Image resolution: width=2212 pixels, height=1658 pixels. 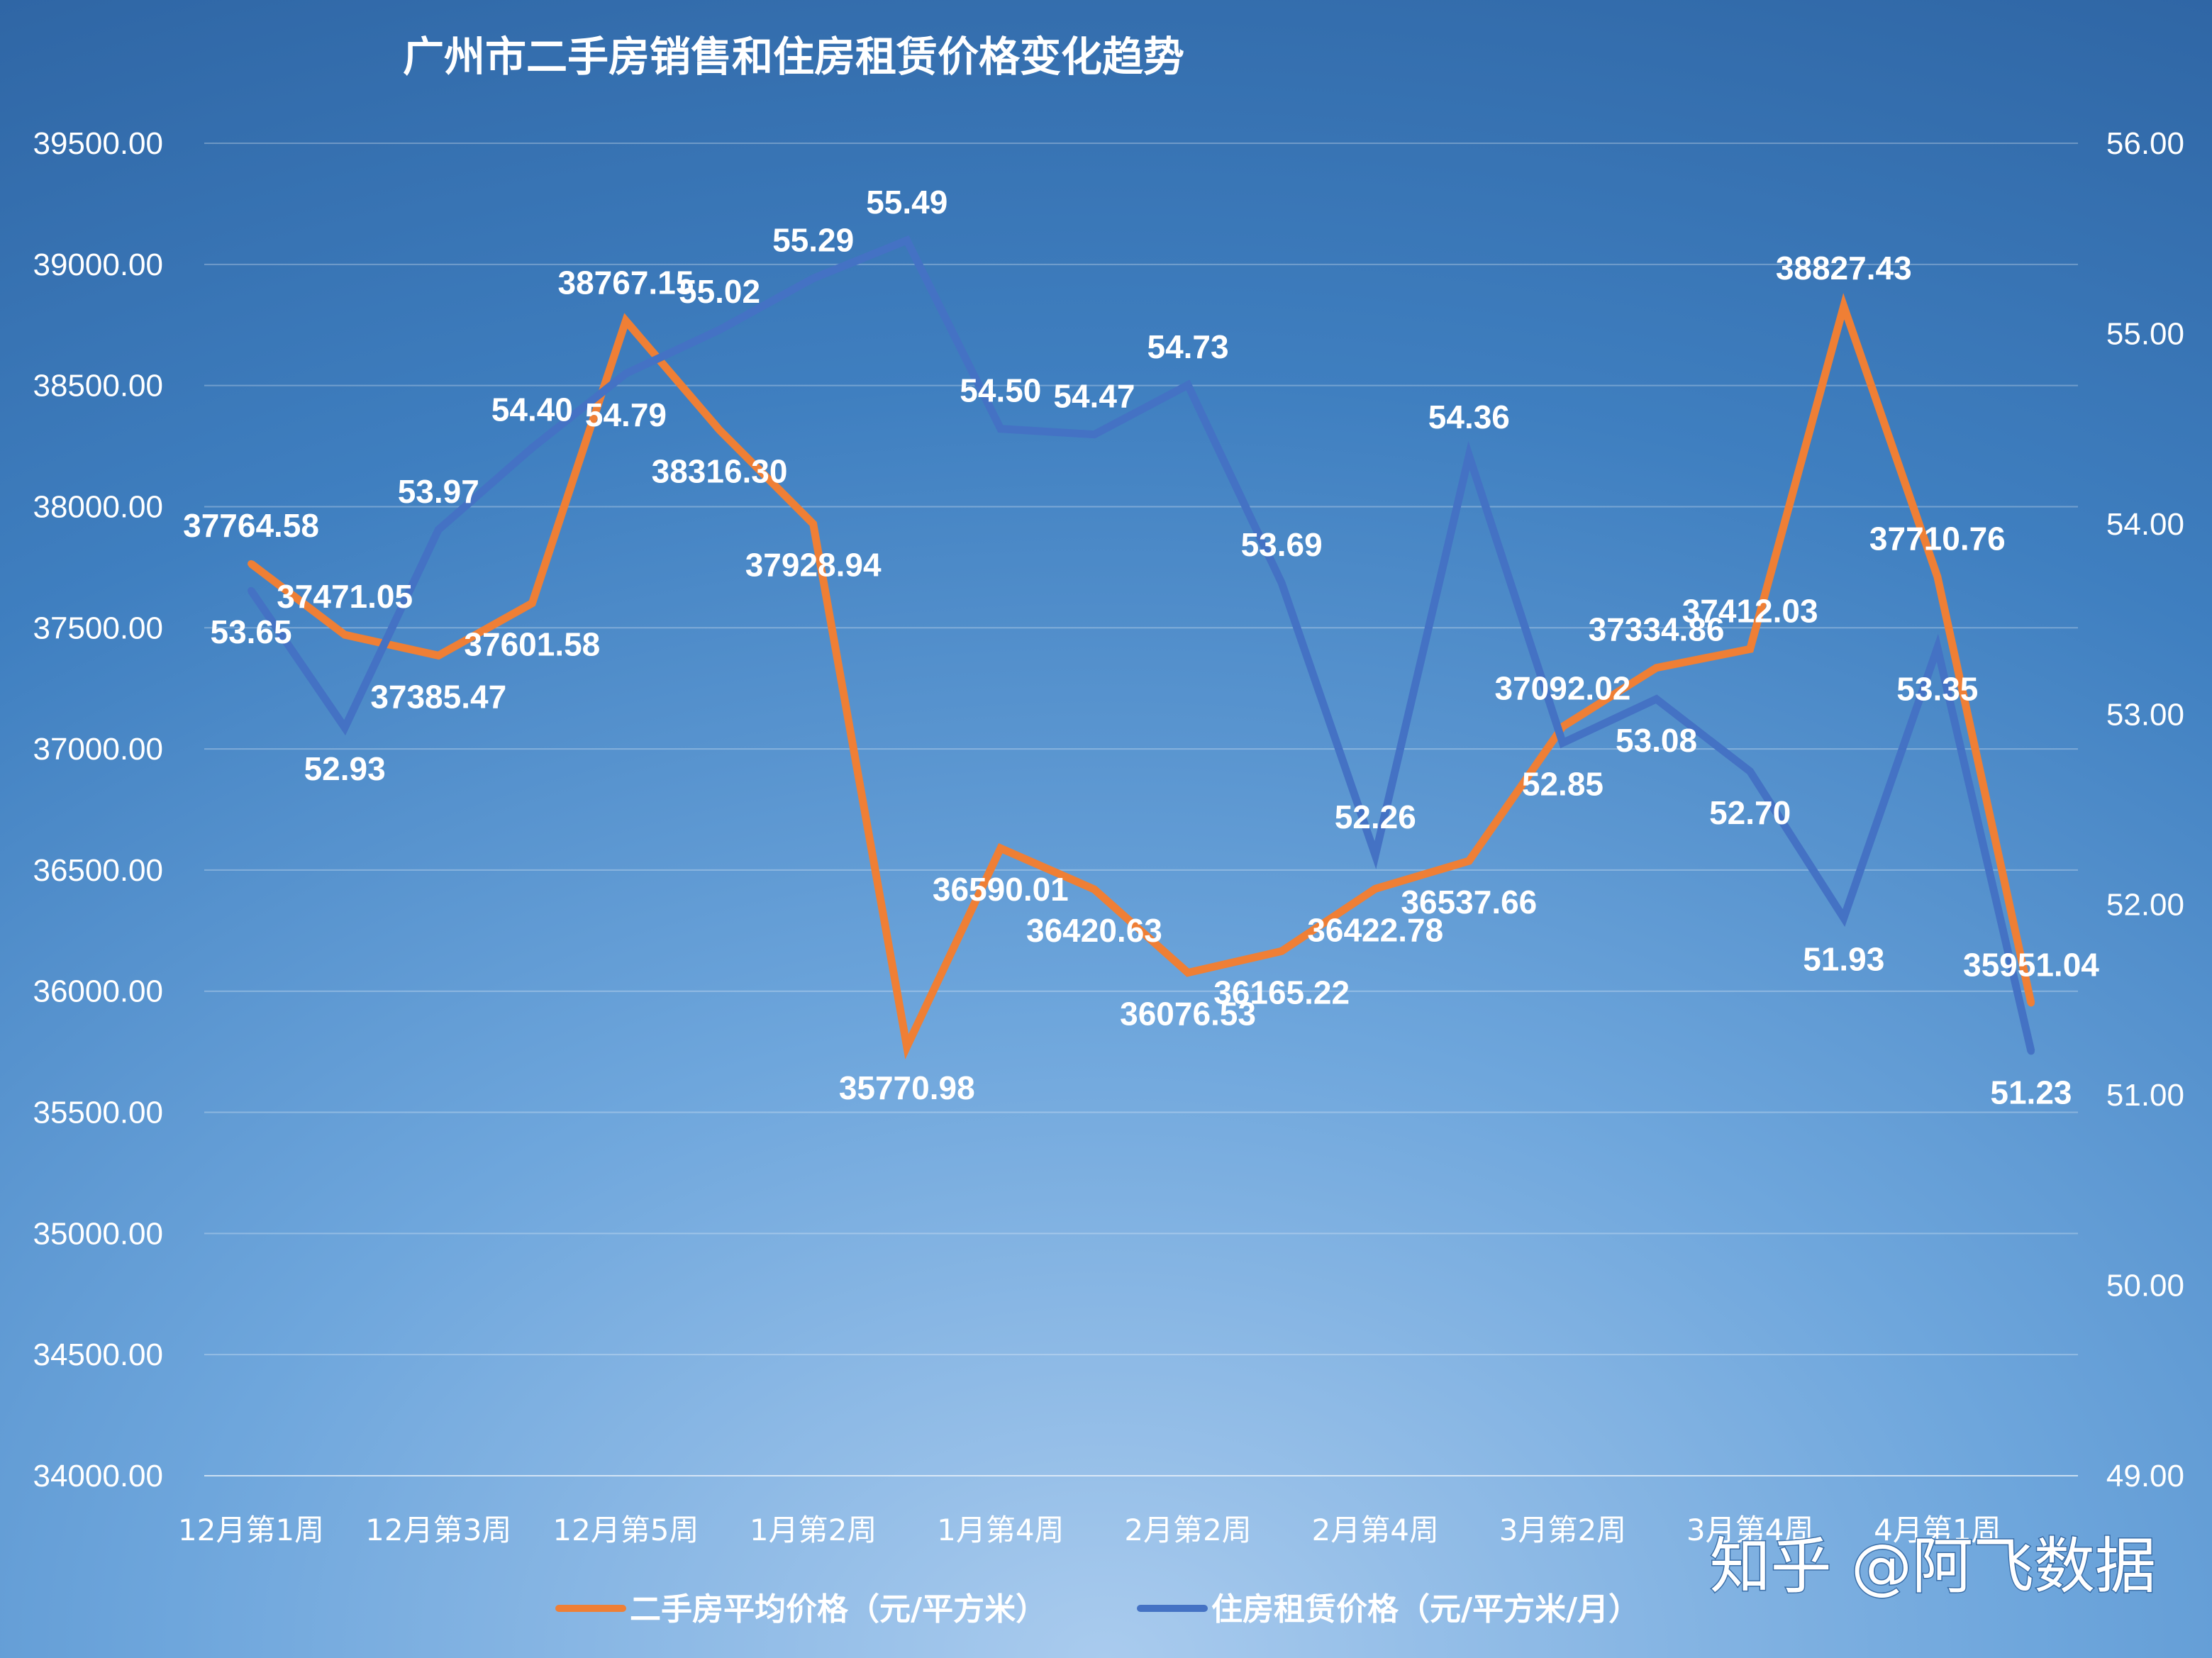 I want to click on x-tick-label: 12月第3周, so click(x=438, y=1530).